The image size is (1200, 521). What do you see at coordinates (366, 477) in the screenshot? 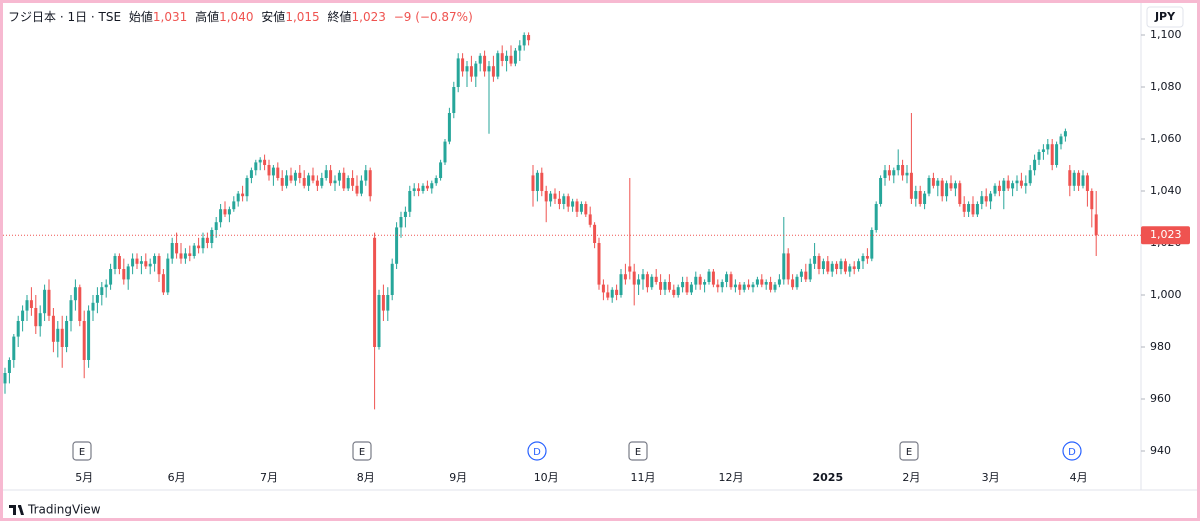
I see `x-tick-label: 8月` at bounding box center [366, 477].